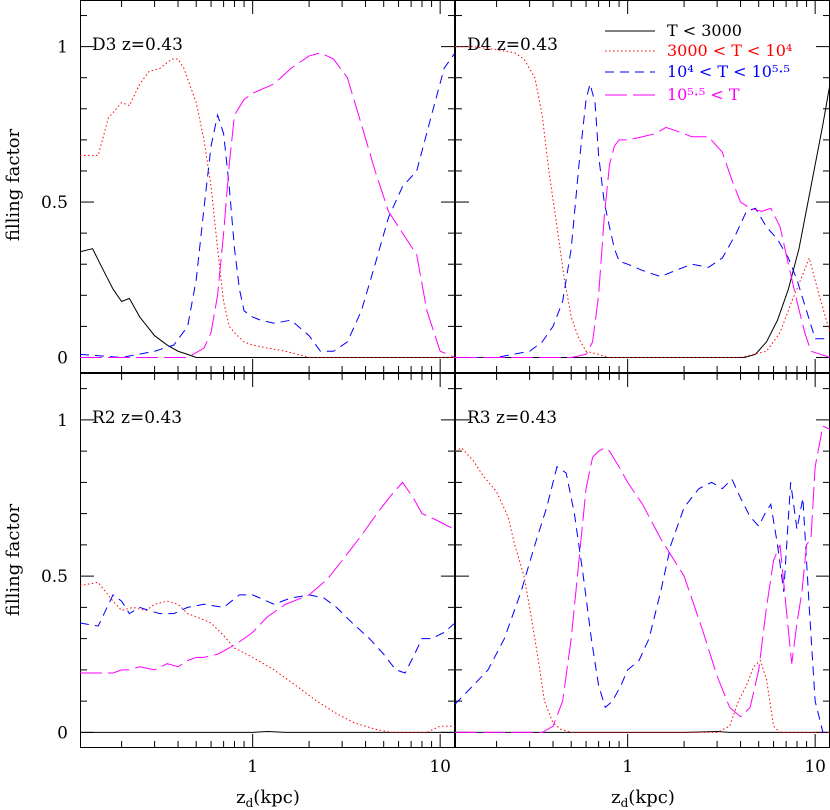  Describe the element at coordinates (512, 418) in the screenshot. I see `panel-title-r3: R3 z=0.43` at that location.